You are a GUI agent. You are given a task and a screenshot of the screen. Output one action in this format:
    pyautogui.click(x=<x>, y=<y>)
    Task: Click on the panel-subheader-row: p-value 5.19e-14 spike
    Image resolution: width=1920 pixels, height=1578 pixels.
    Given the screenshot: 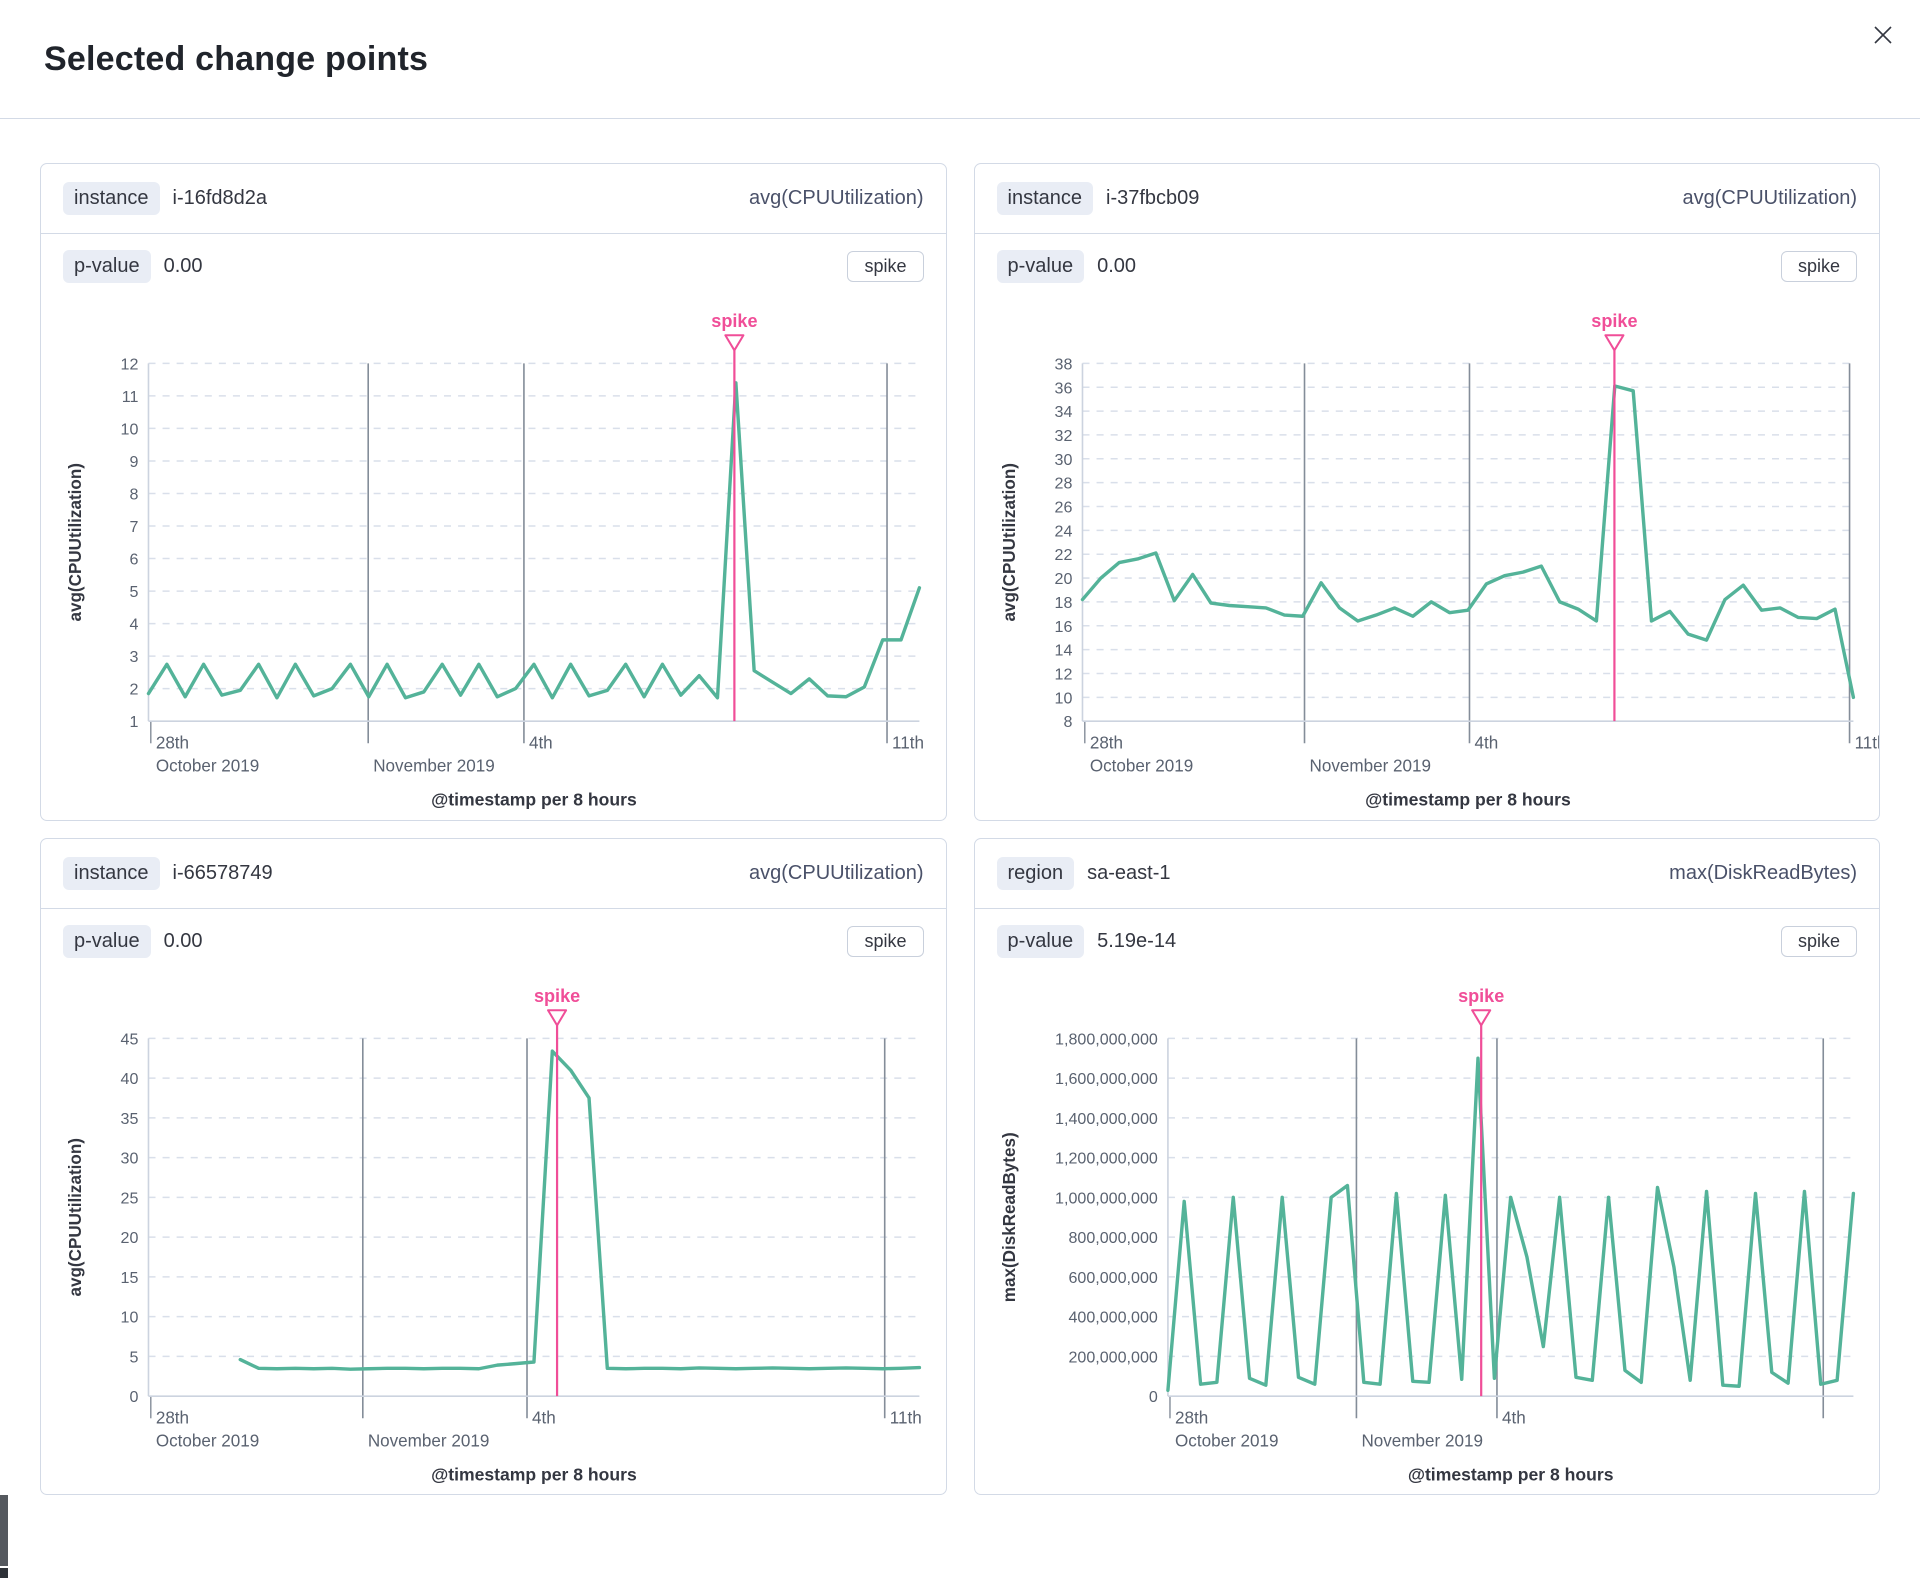 What is the action you would take?
    pyautogui.click(x=1427, y=936)
    